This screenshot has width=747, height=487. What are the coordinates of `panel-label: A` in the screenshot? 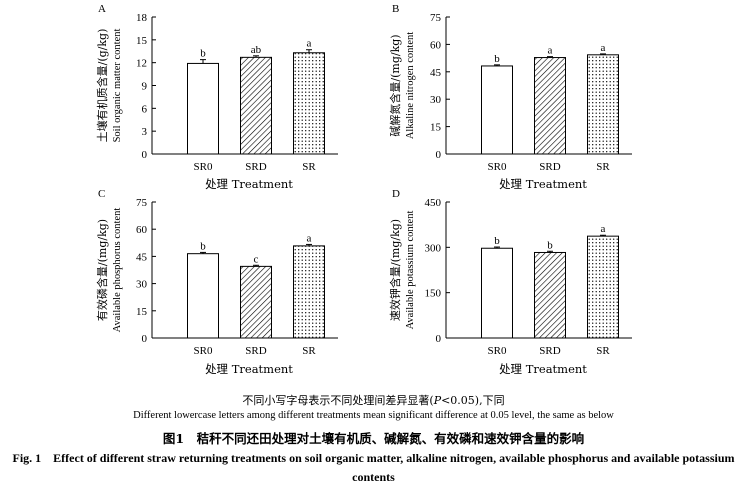 It's located at (102, 9).